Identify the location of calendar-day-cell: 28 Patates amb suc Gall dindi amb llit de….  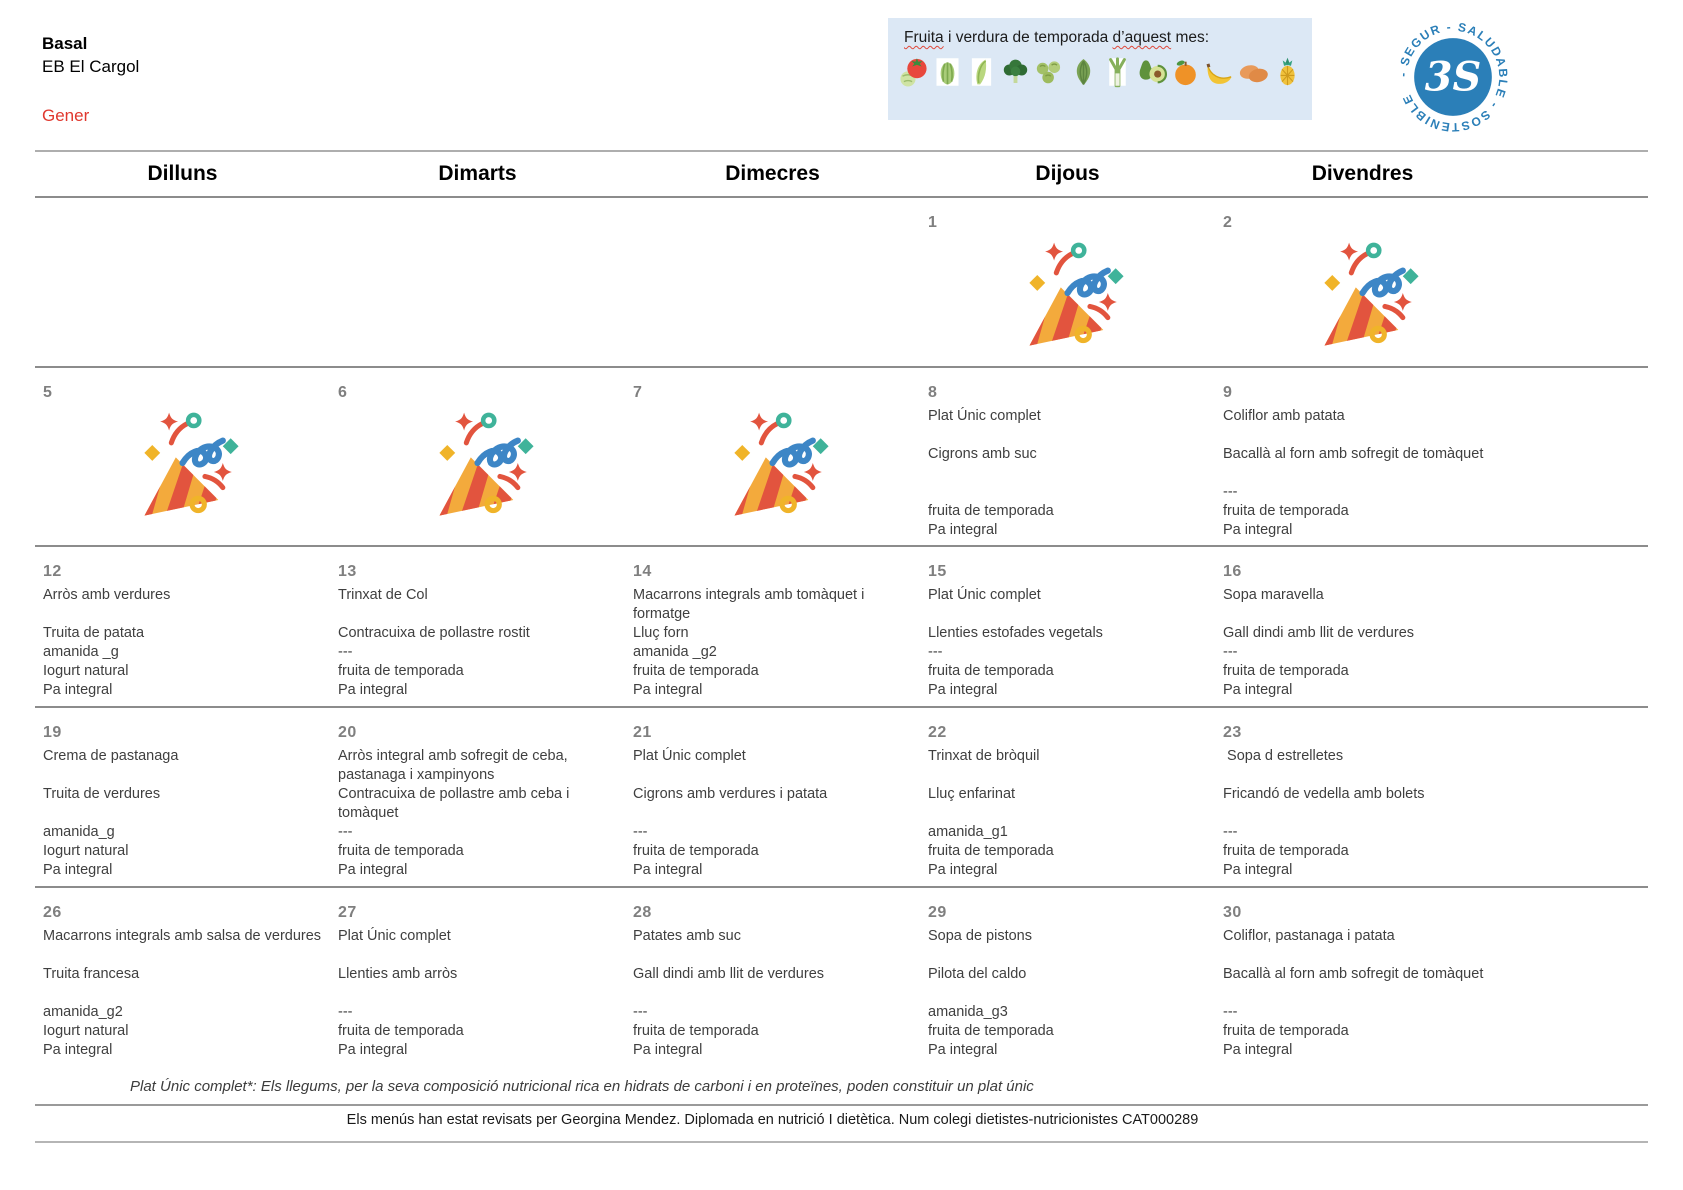
(772, 976).